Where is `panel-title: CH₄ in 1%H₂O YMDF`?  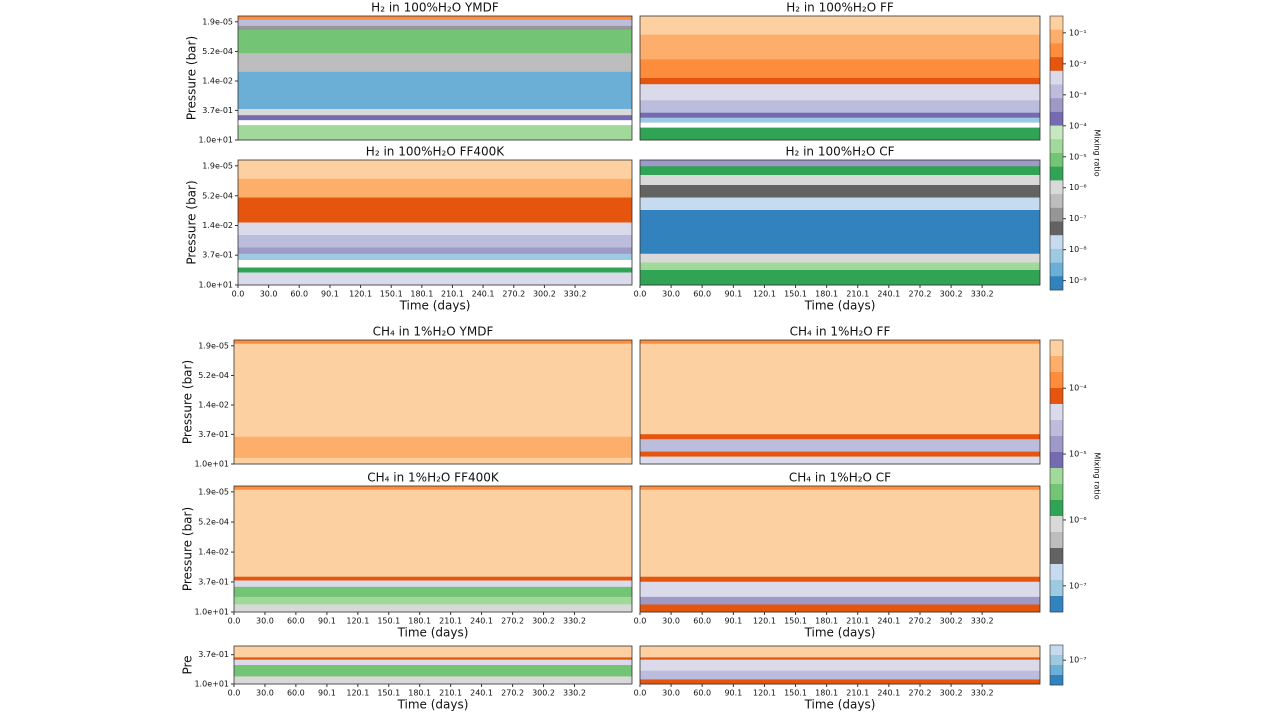
panel-title: CH₄ in 1%H₂O YMDF is located at coordinates (433, 332).